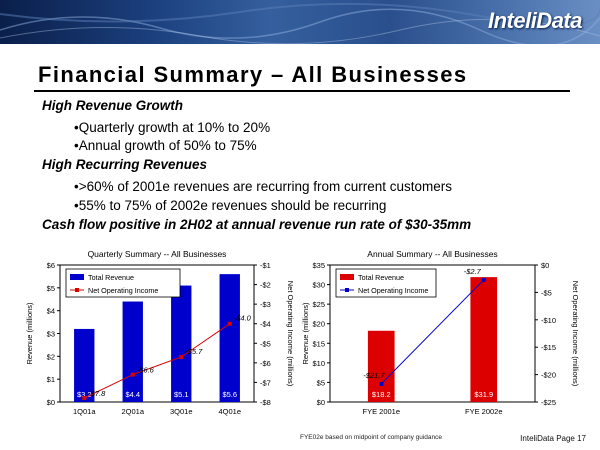 This screenshot has height=450, width=600. What do you see at coordinates (545, 265) in the screenshot?
I see `y2-tick-label: $0` at bounding box center [545, 265].